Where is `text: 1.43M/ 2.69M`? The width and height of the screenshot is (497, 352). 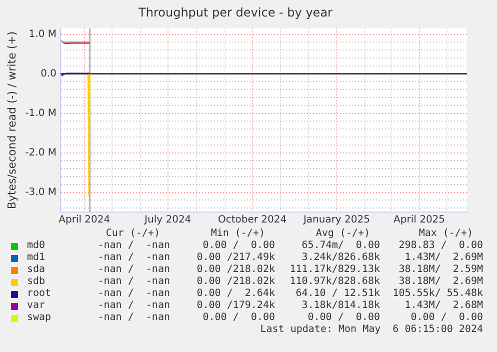
text: 1.43M/ 2.69M is located at coordinates (443, 257).